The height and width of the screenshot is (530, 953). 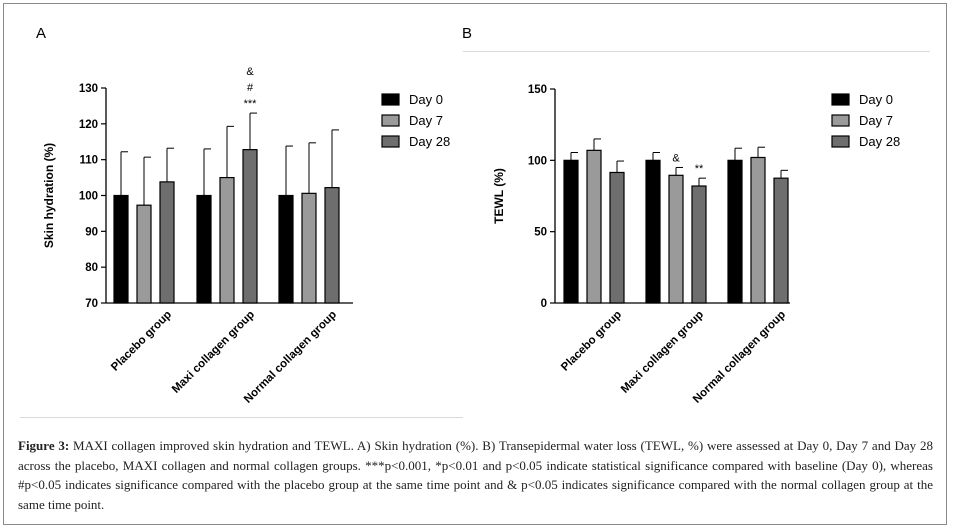 What do you see at coordinates (91, 304) in the screenshot?
I see `y-tick-label: 70` at bounding box center [91, 304].